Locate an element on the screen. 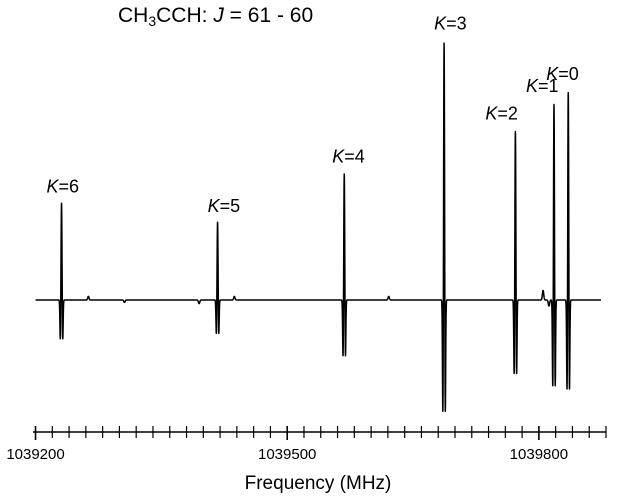 This screenshot has height=502, width=626. title-quantum-value: = 61 - 60 is located at coordinates (271, 15).